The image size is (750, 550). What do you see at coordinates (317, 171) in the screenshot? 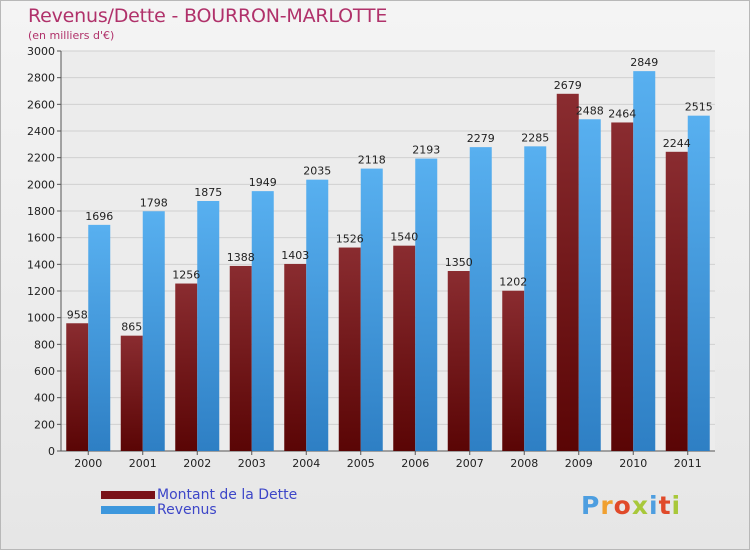
I see `data-label-revenus: 2035` at bounding box center [317, 171].